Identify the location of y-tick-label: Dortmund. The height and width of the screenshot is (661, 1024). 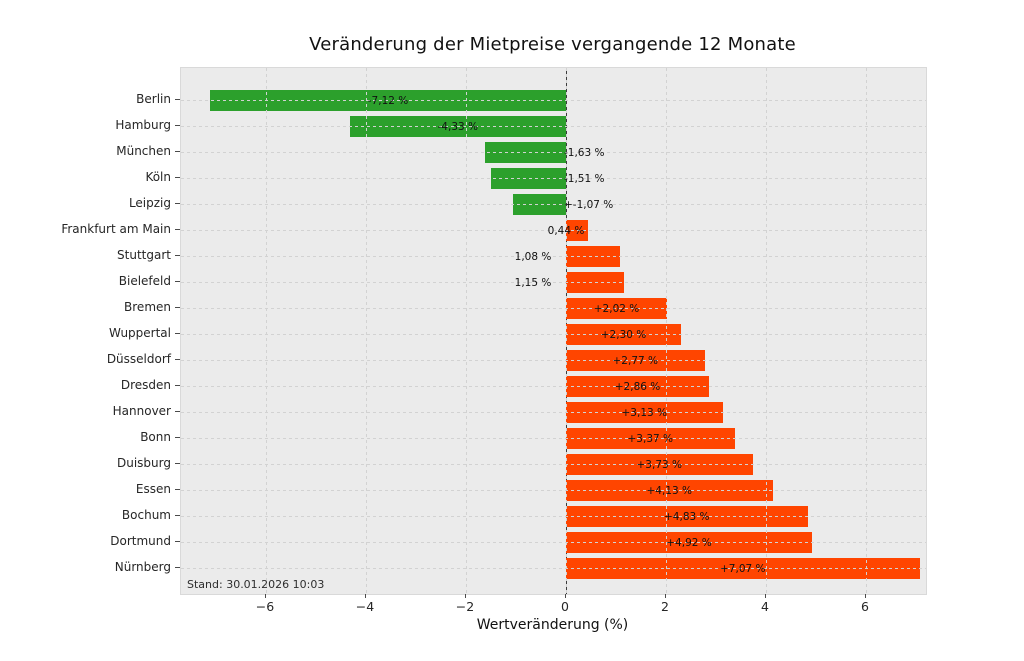
(140, 541).